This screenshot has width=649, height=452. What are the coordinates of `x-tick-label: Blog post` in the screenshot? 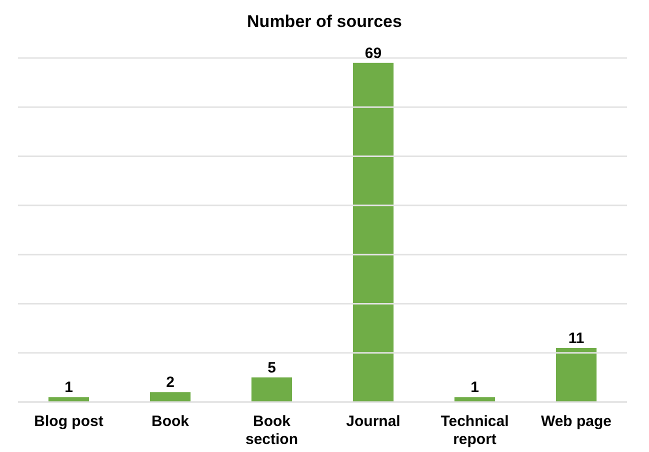 It's located at (69, 421).